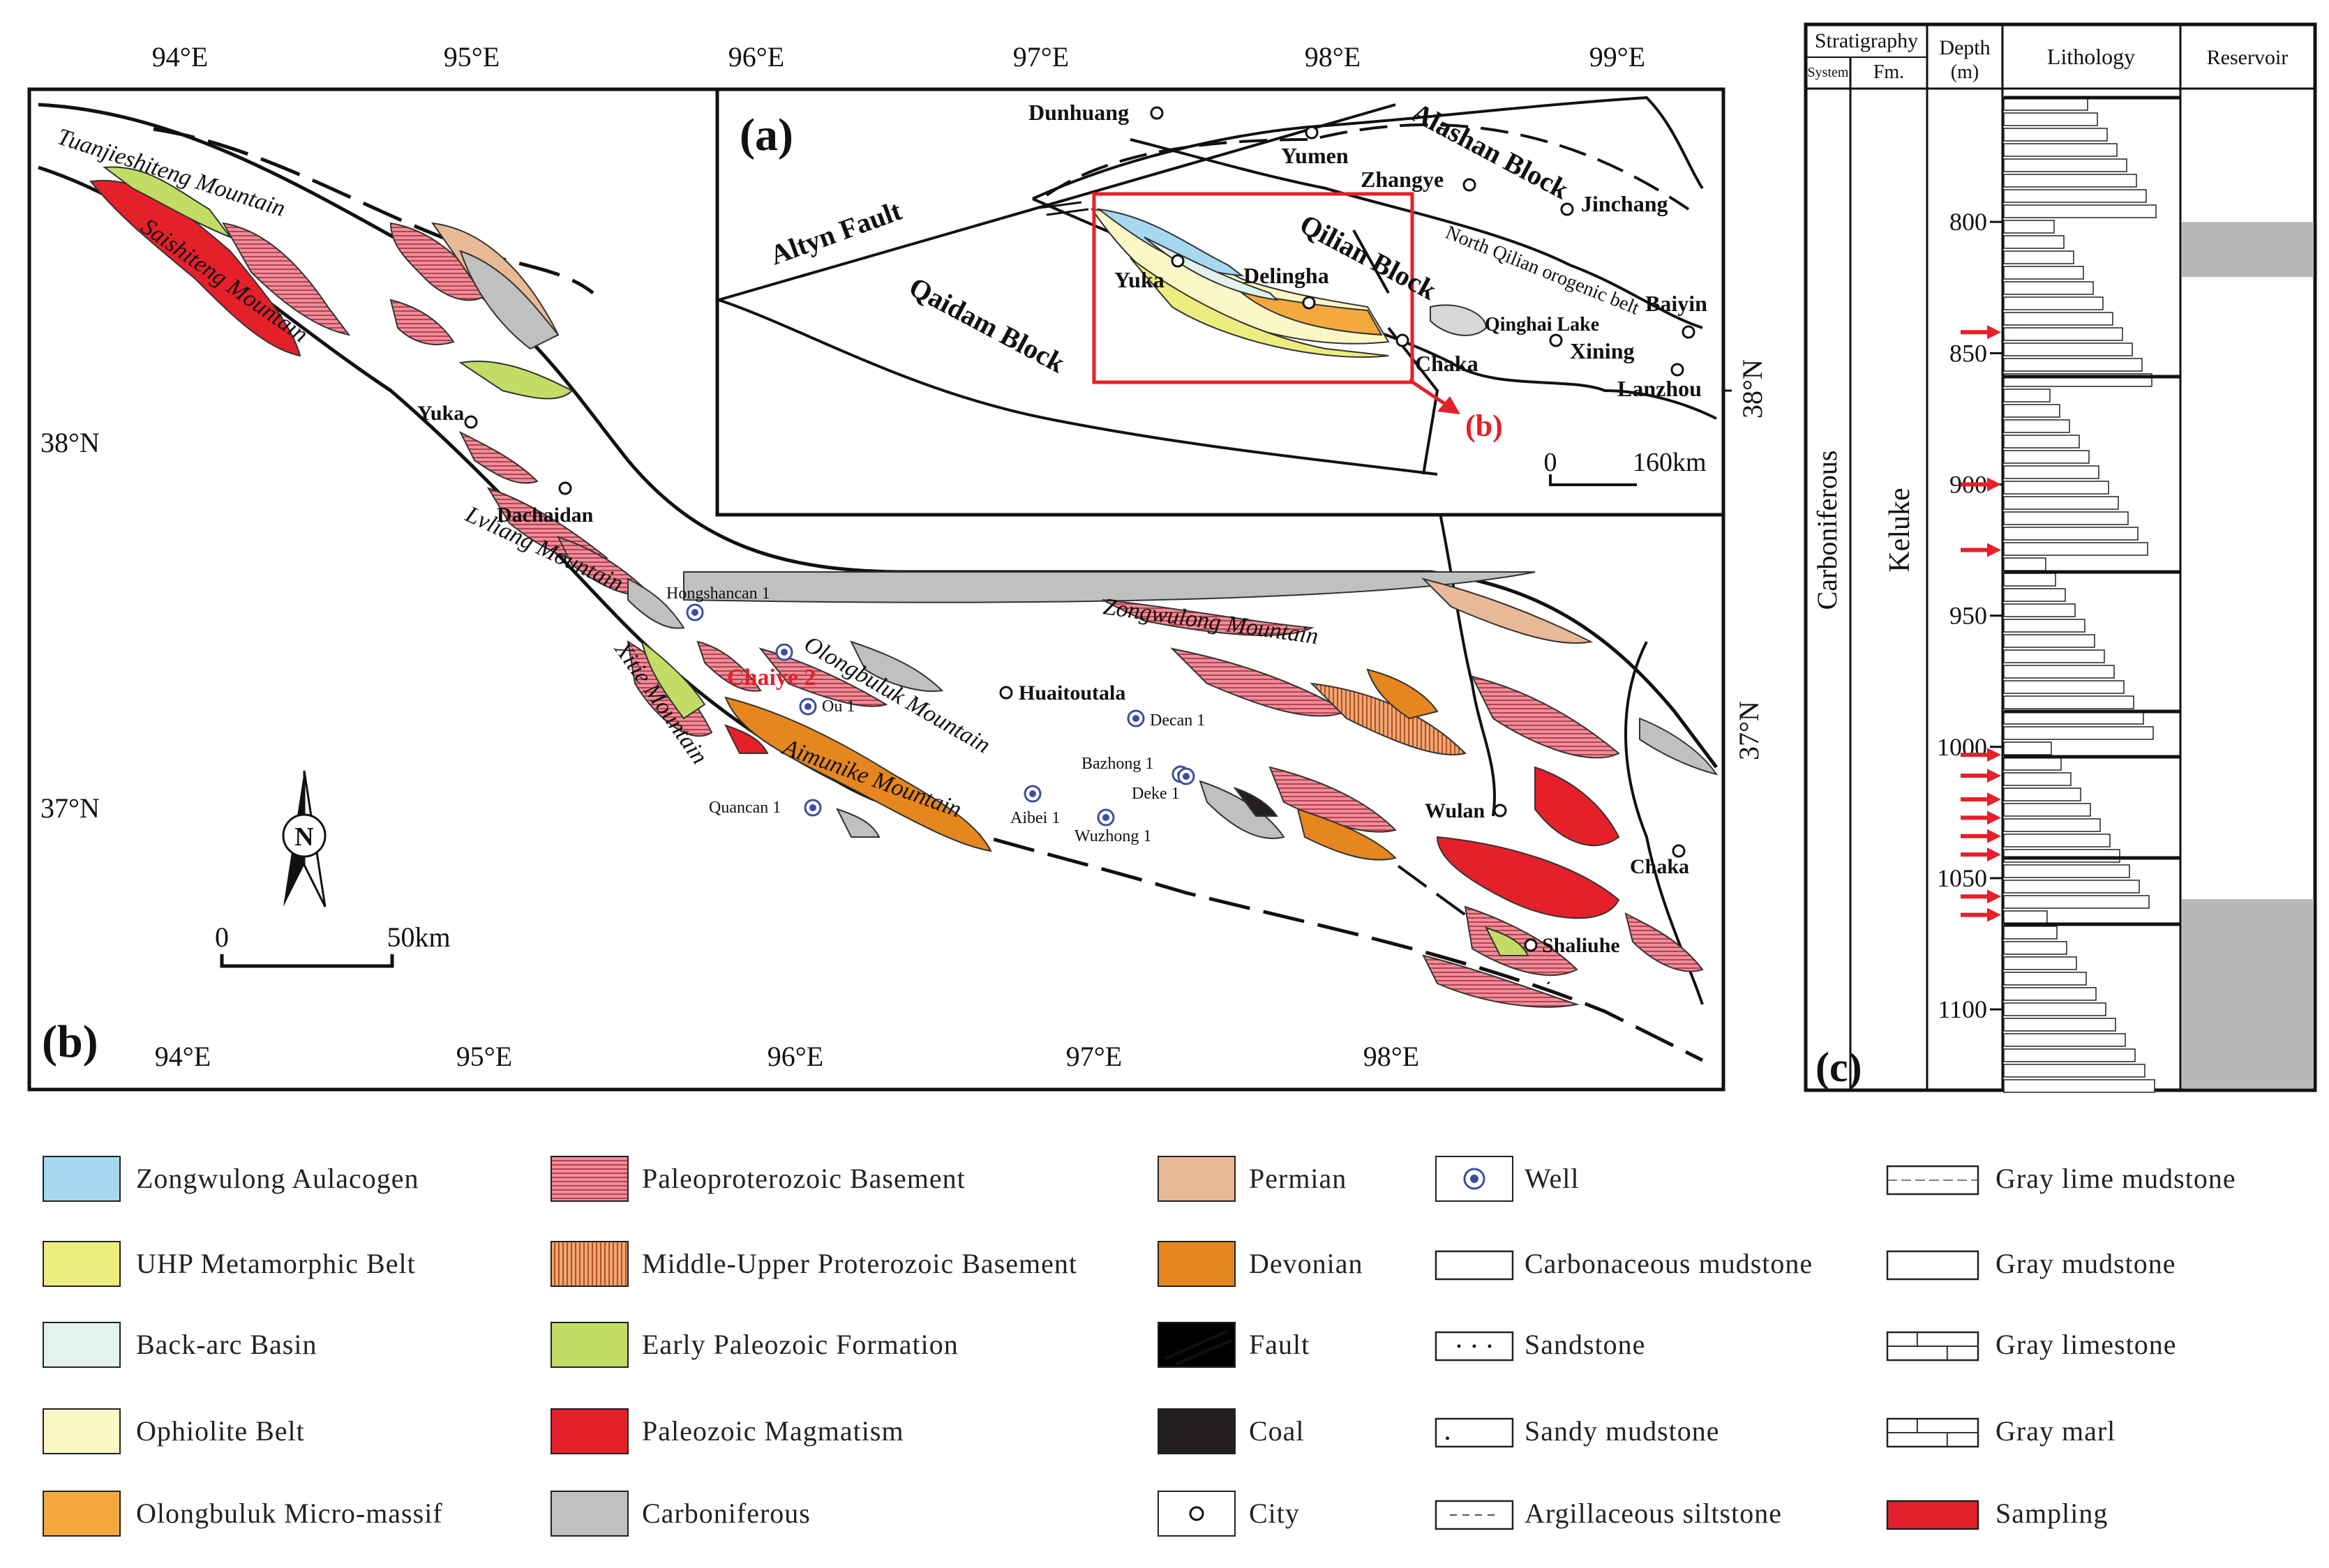  Describe the element at coordinates (1676, 303) in the screenshot. I see `city-label: Baiyin` at that location.